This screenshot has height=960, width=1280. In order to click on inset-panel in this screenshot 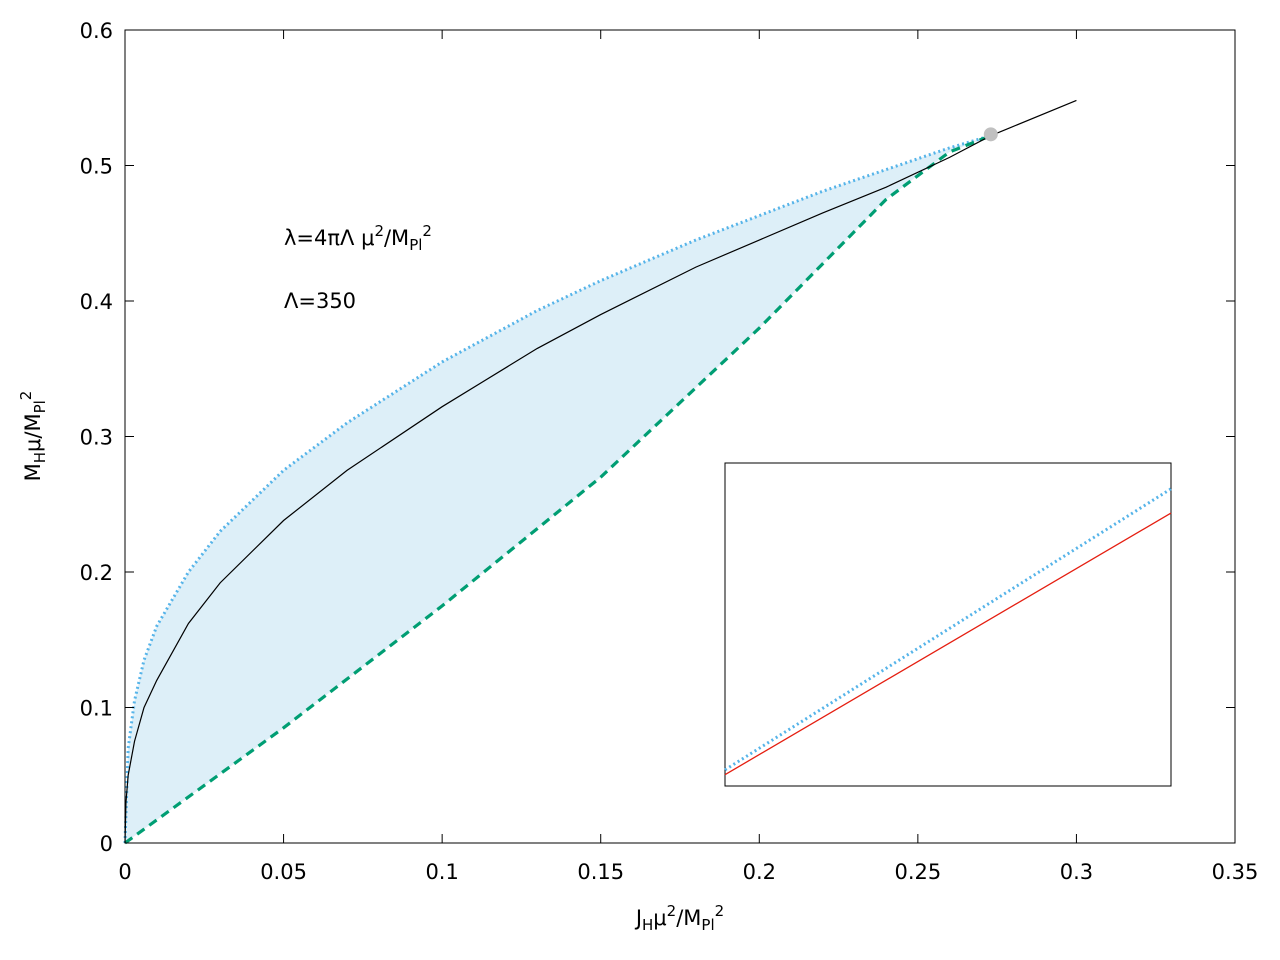, I will do `click(948, 624)`.